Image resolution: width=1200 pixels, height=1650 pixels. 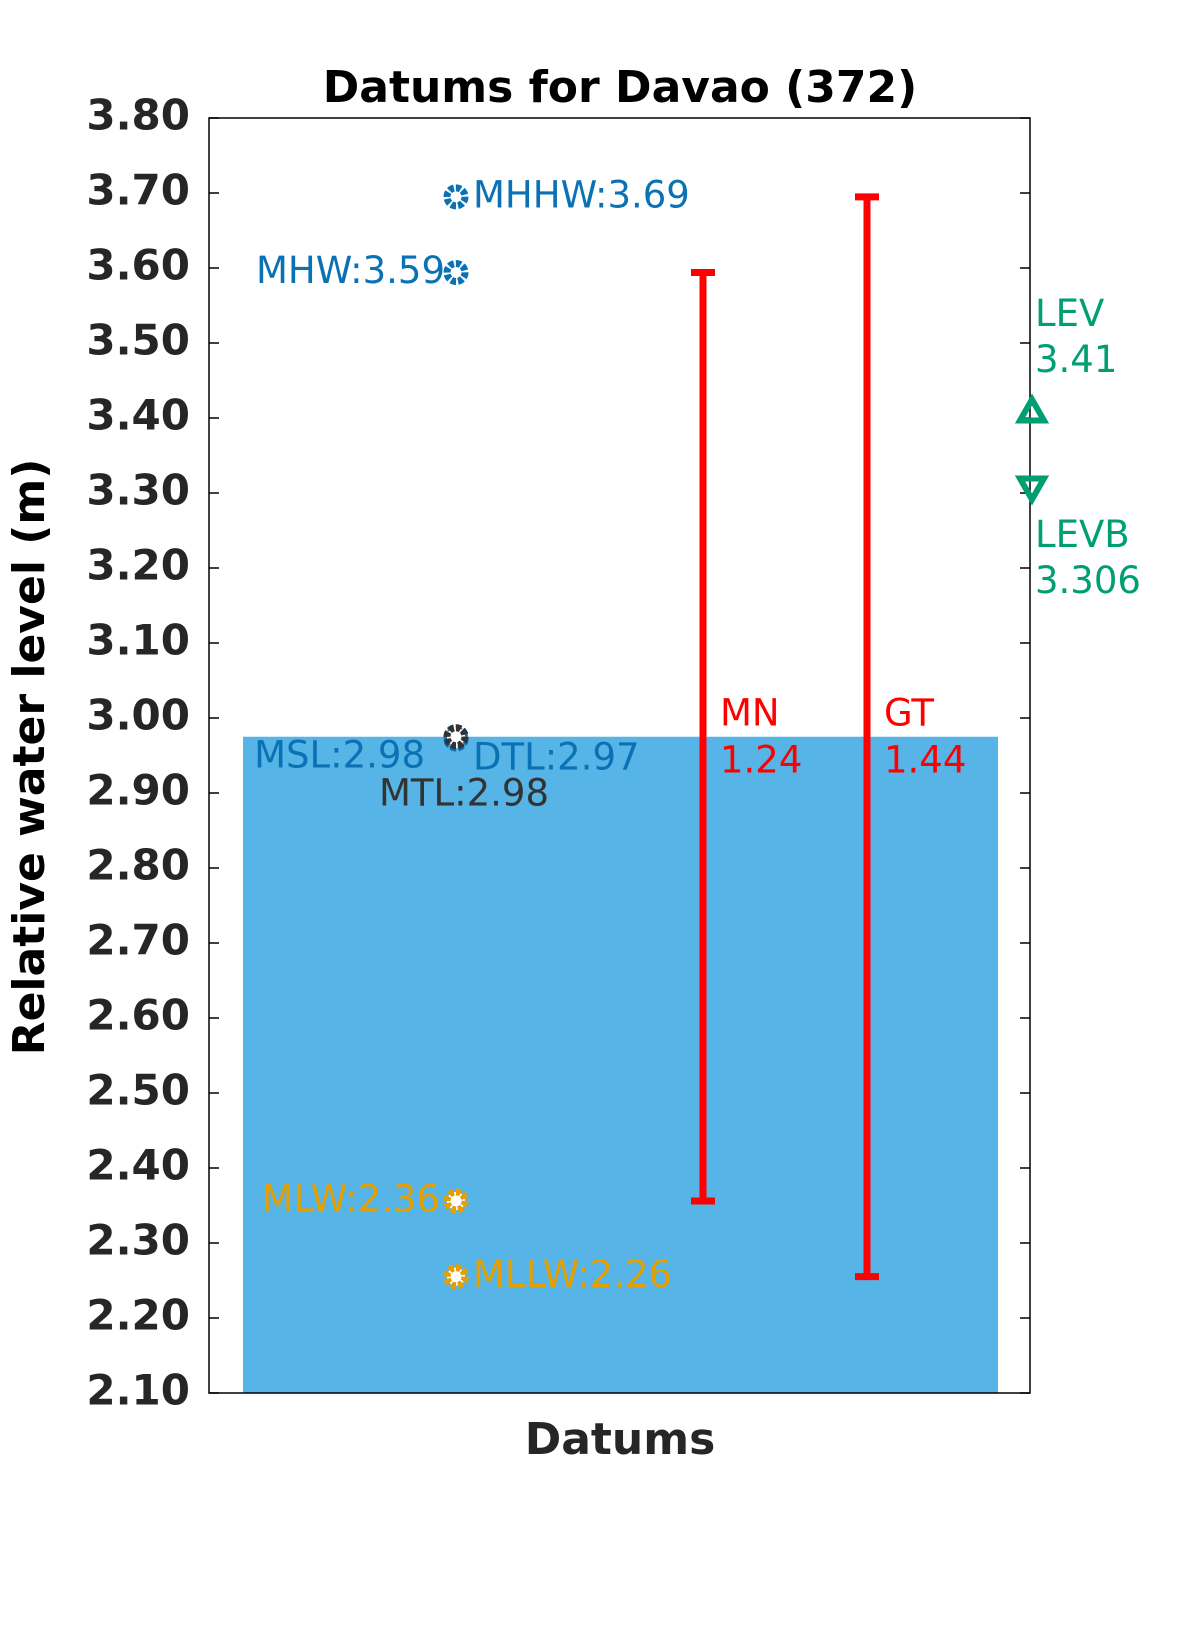 I want to click on y-tick-label: 2.20, so click(x=138, y=1315).